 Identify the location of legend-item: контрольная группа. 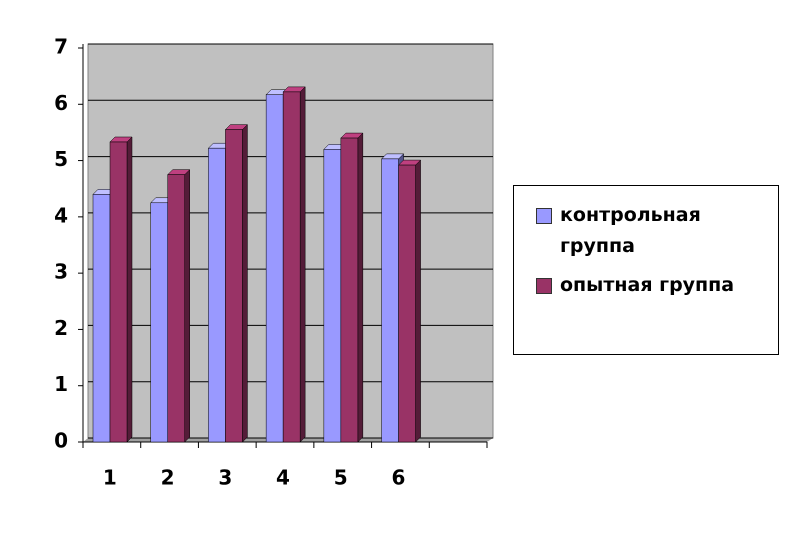
(652, 231).